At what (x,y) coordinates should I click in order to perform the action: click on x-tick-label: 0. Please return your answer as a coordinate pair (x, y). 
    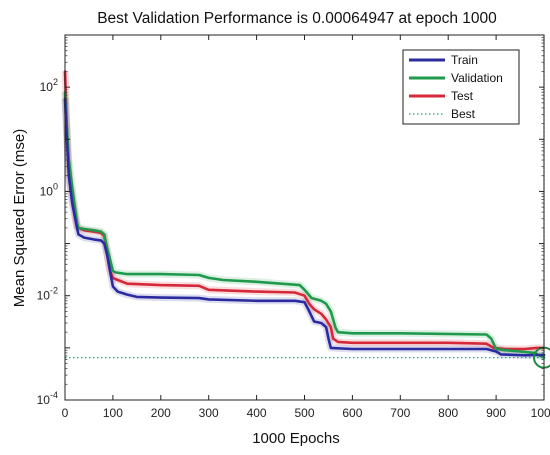
    Looking at the image, I should click on (65, 413).